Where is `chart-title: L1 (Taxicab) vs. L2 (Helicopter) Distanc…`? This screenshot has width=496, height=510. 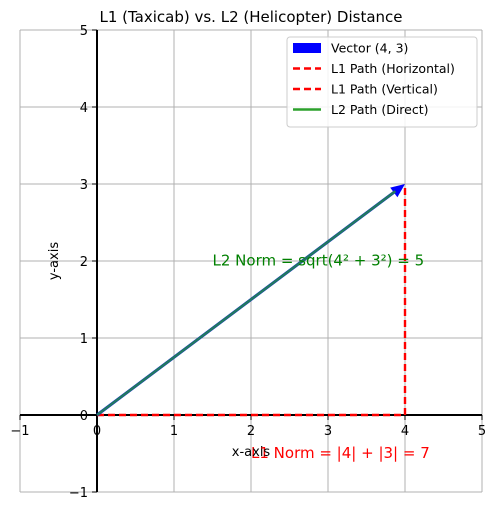
chart-title: L1 (Taxicab) vs. L2 (Helicopter) Distanc… is located at coordinates (250, 17).